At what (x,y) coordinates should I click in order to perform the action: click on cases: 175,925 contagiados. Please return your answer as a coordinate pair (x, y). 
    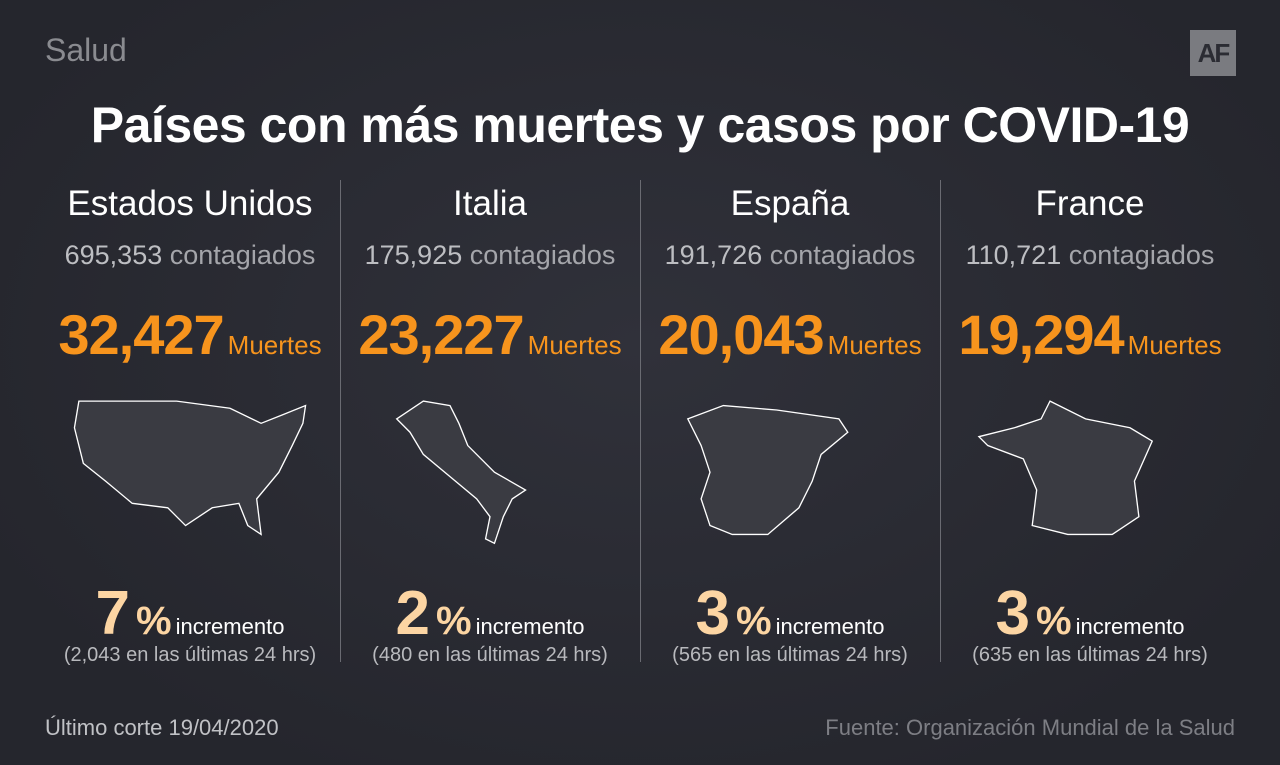
    Looking at the image, I should click on (490, 255).